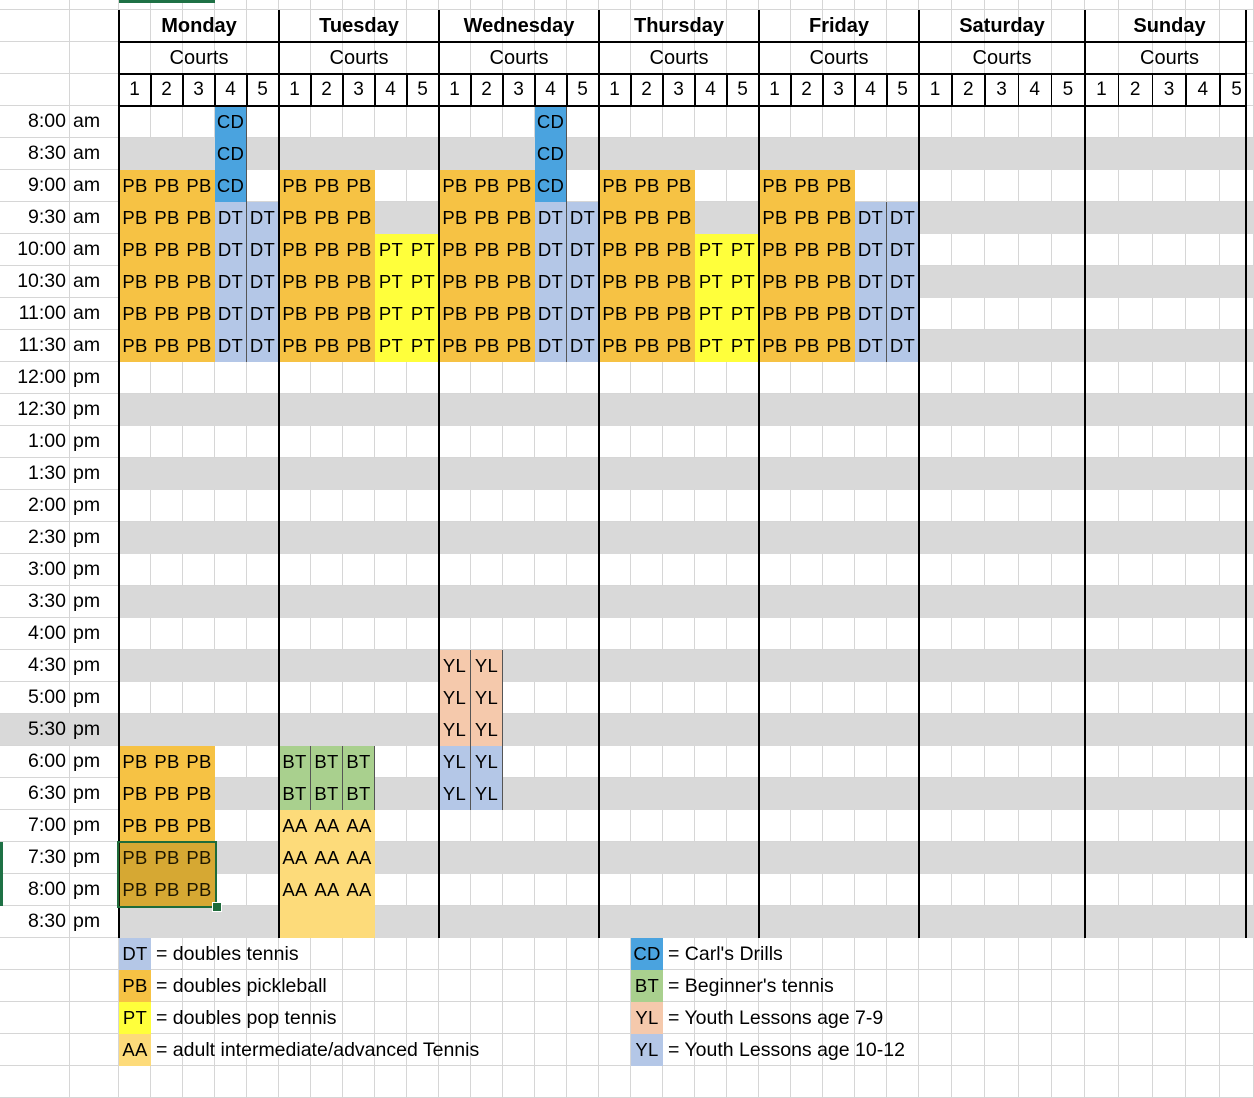 The height and width of the screenshot is (1098, 1254). Describe the element at coordinates (743, 250) in the screenshot. I see `schedule-cell-pt: PT` at that location.